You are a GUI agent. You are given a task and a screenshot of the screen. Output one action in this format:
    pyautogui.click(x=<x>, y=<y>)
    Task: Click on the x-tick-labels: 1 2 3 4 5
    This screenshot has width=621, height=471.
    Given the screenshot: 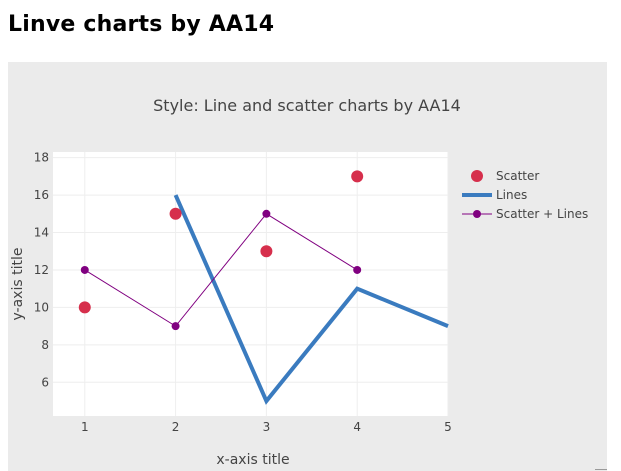 What is the action you would take?
    pyautogui.click(x=266, y=427)
    